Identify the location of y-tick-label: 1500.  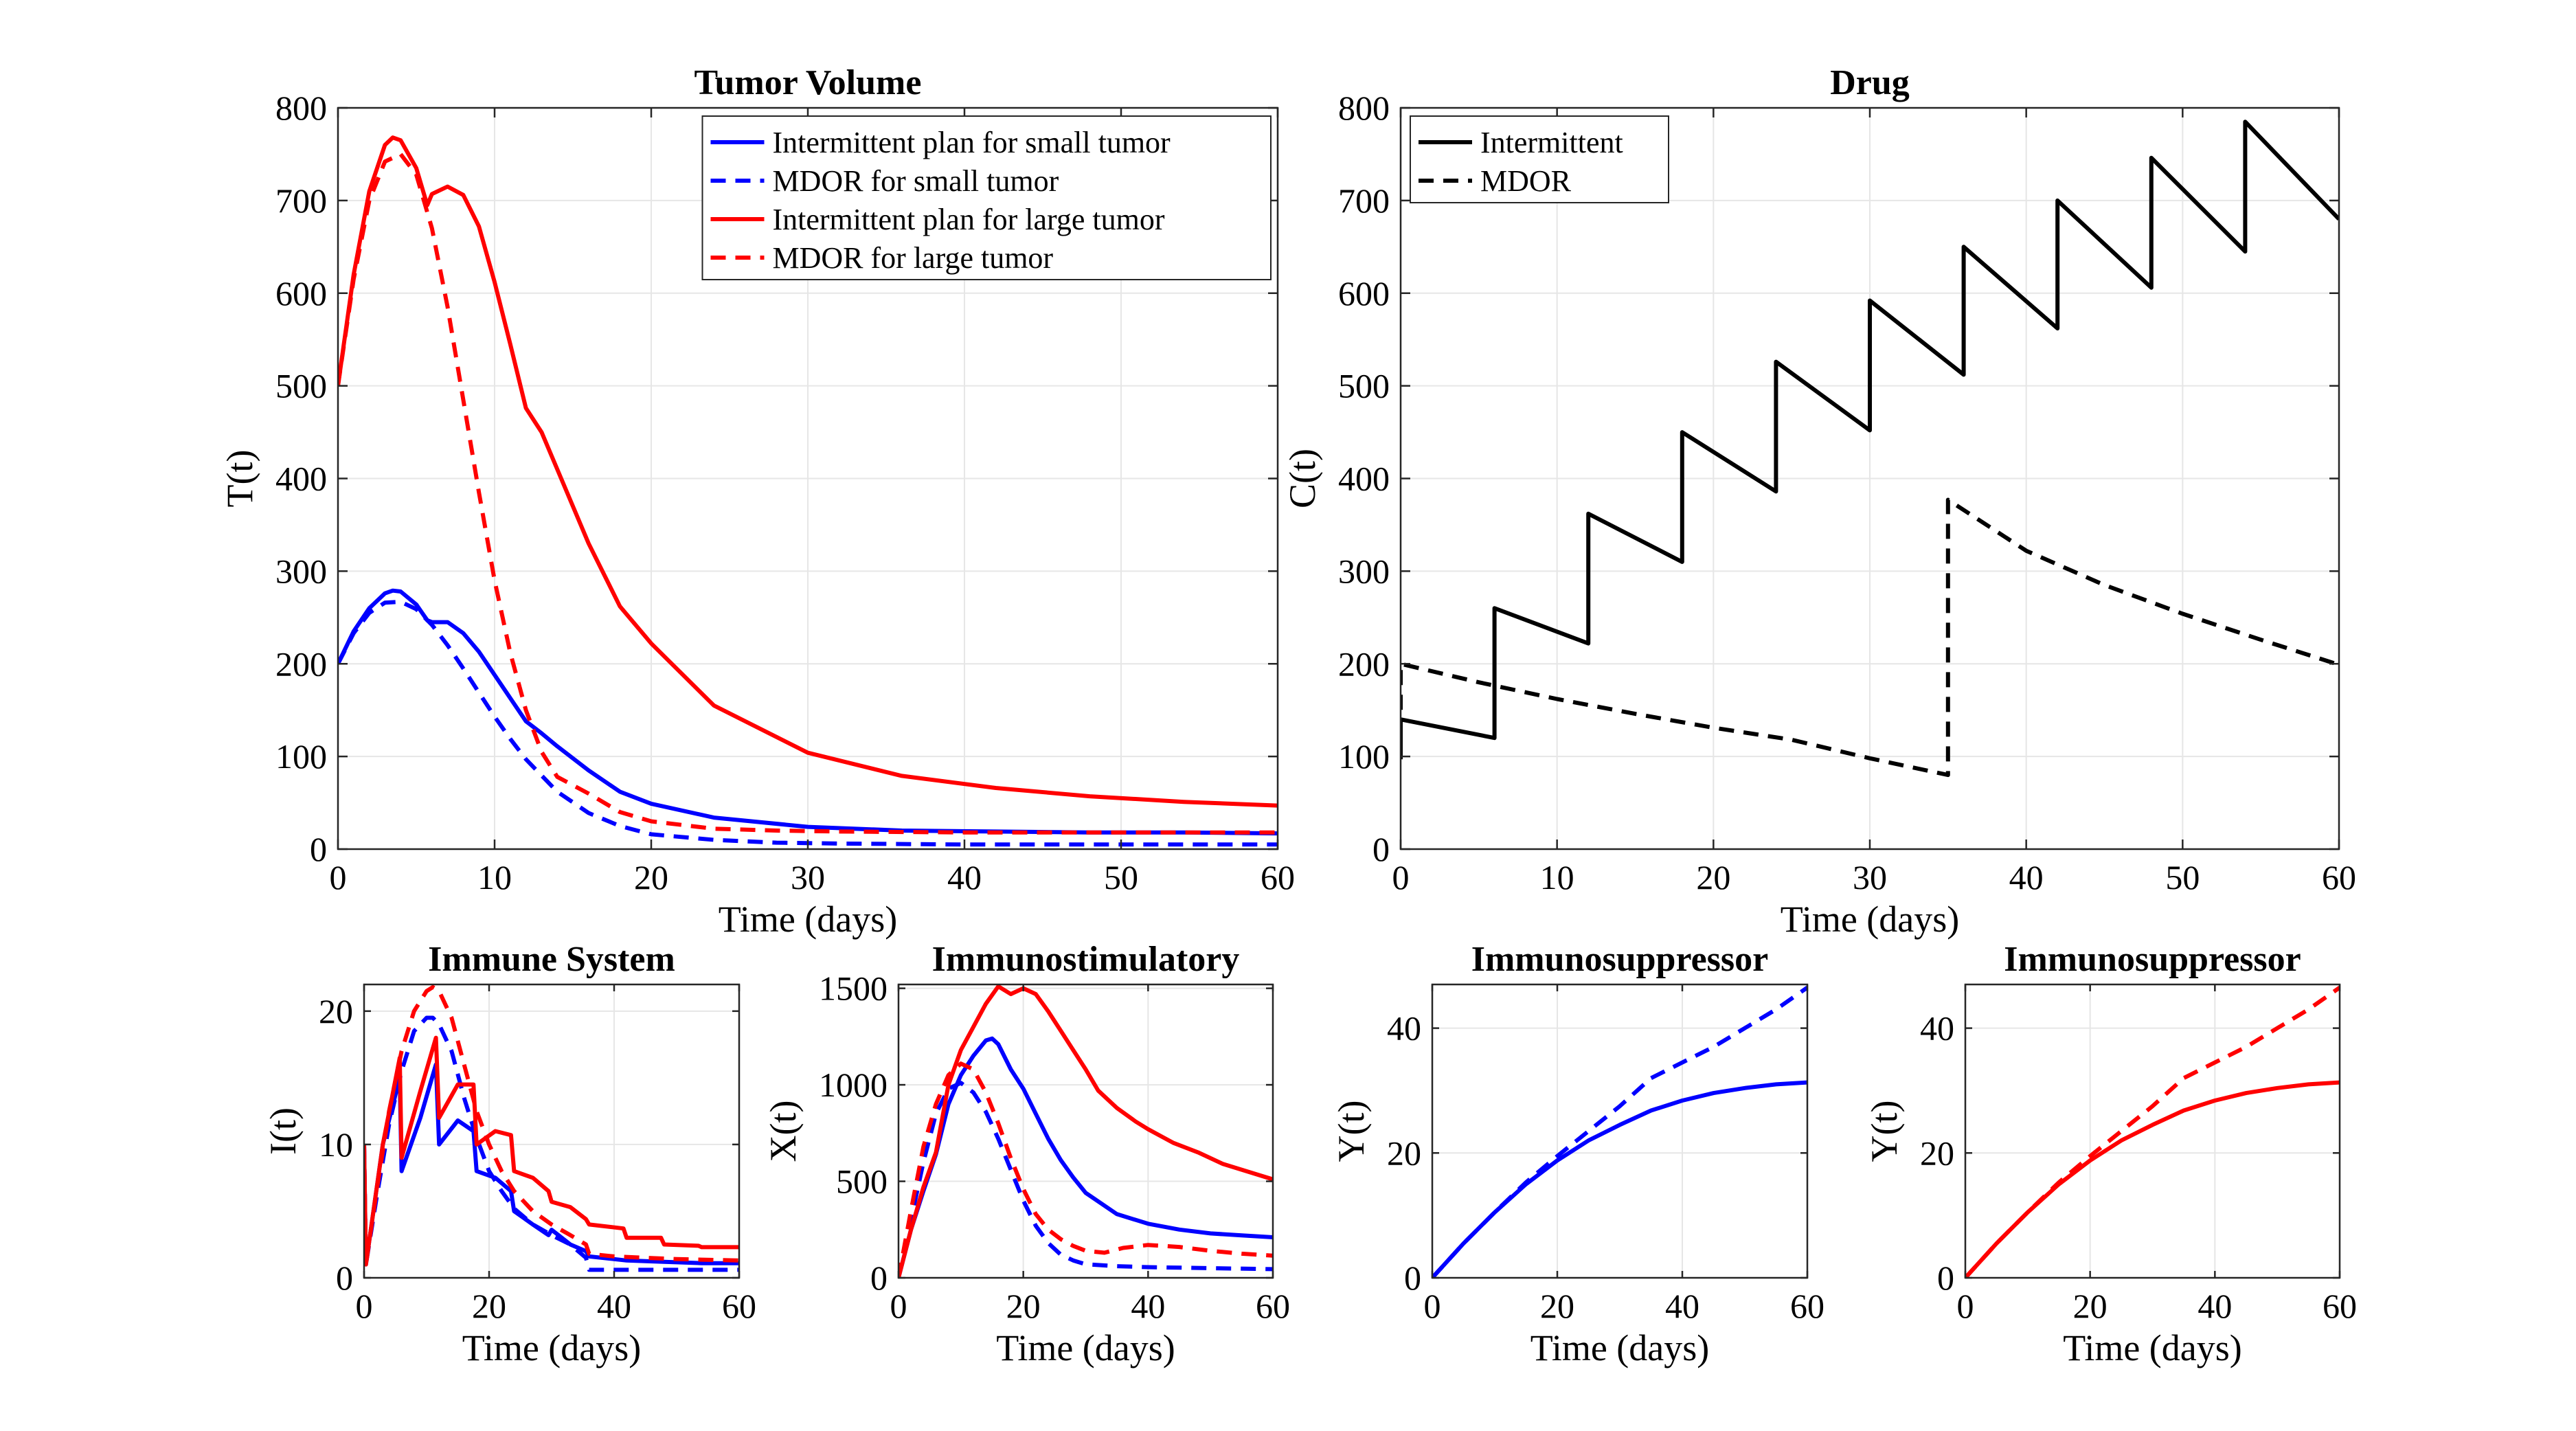
(853, 989).